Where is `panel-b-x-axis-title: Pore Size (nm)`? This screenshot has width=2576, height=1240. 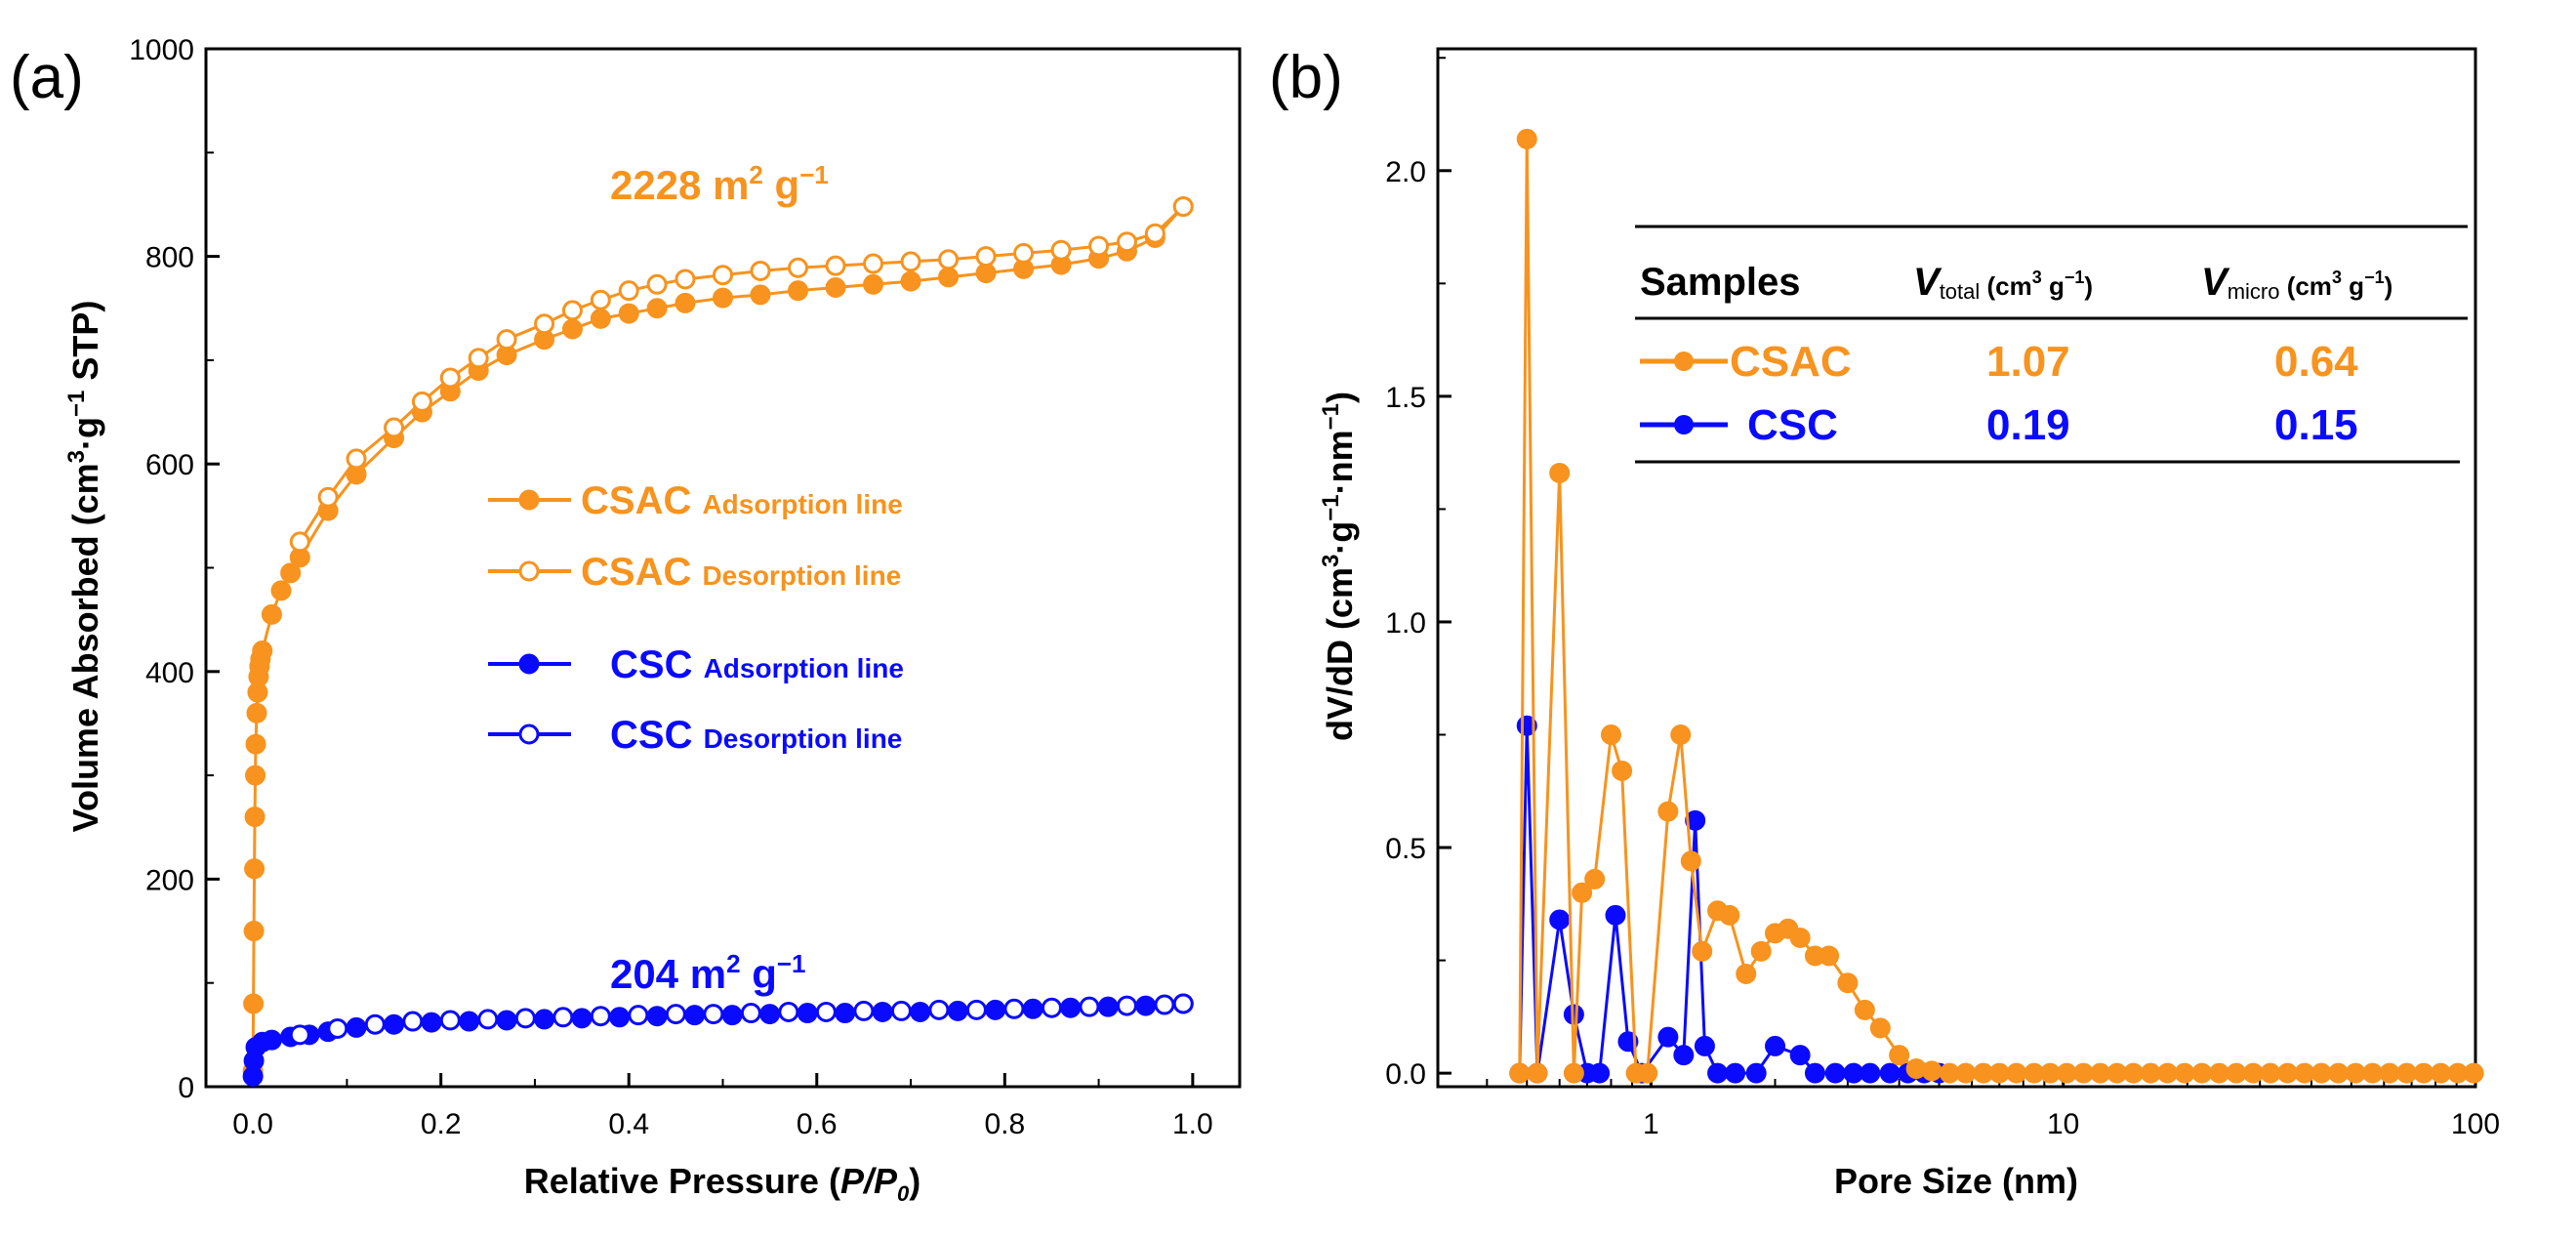 panel-b-x-axis-title: Pore Size (nm) is located at coordinates (1956, 1181).